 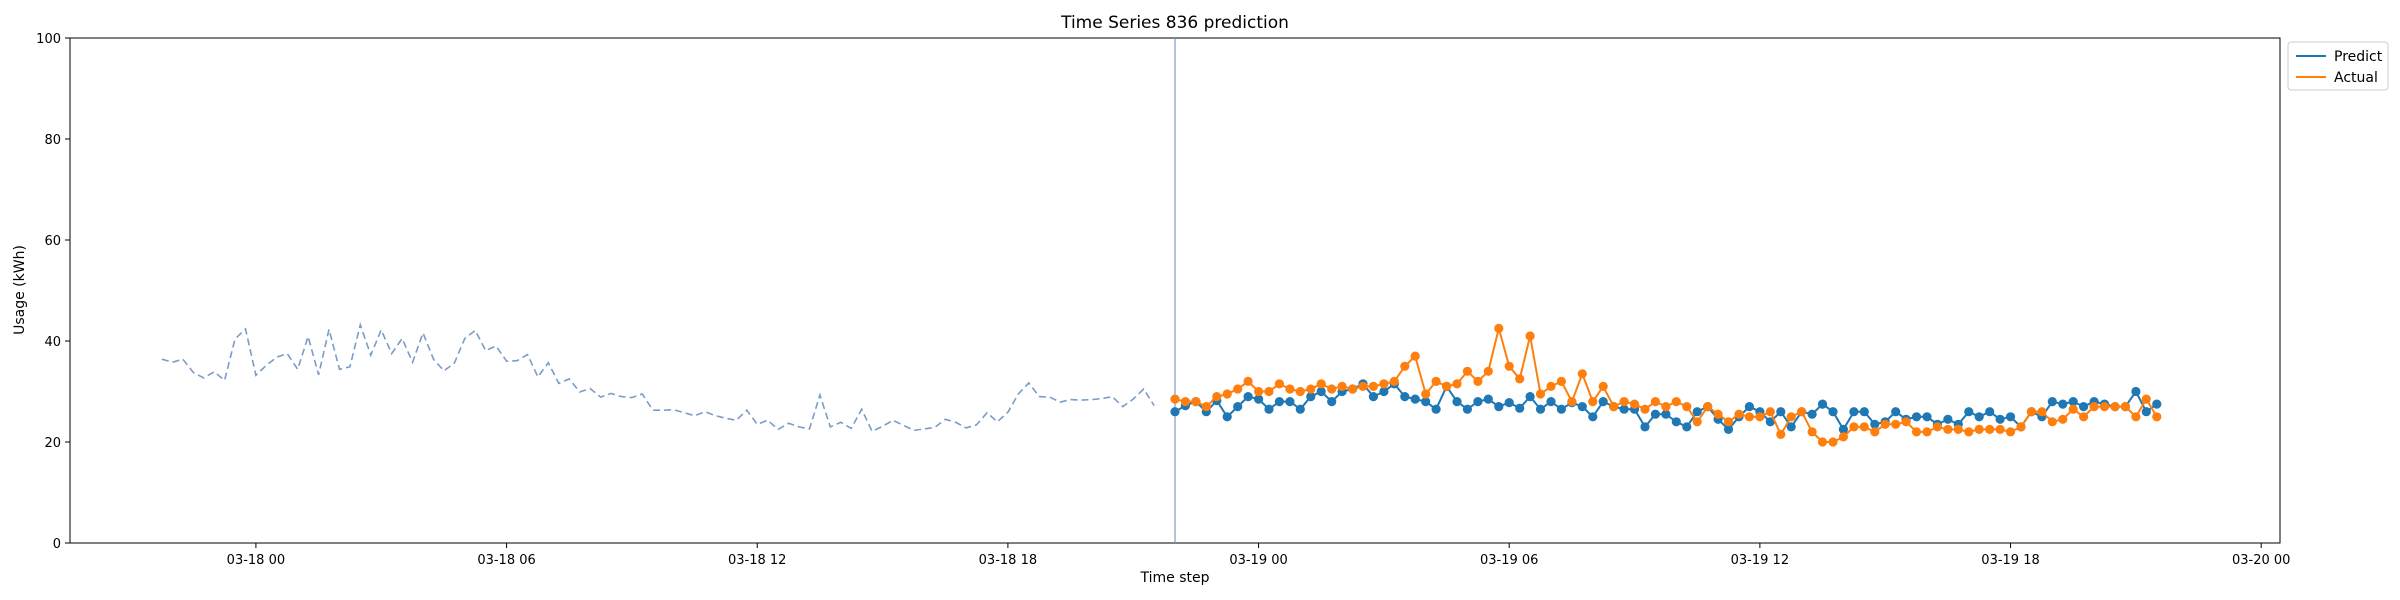 What do you see at coordinates (52, 241) in the screenshot?
I see `y-tick-label: 60` at bounding box center [52, 241].